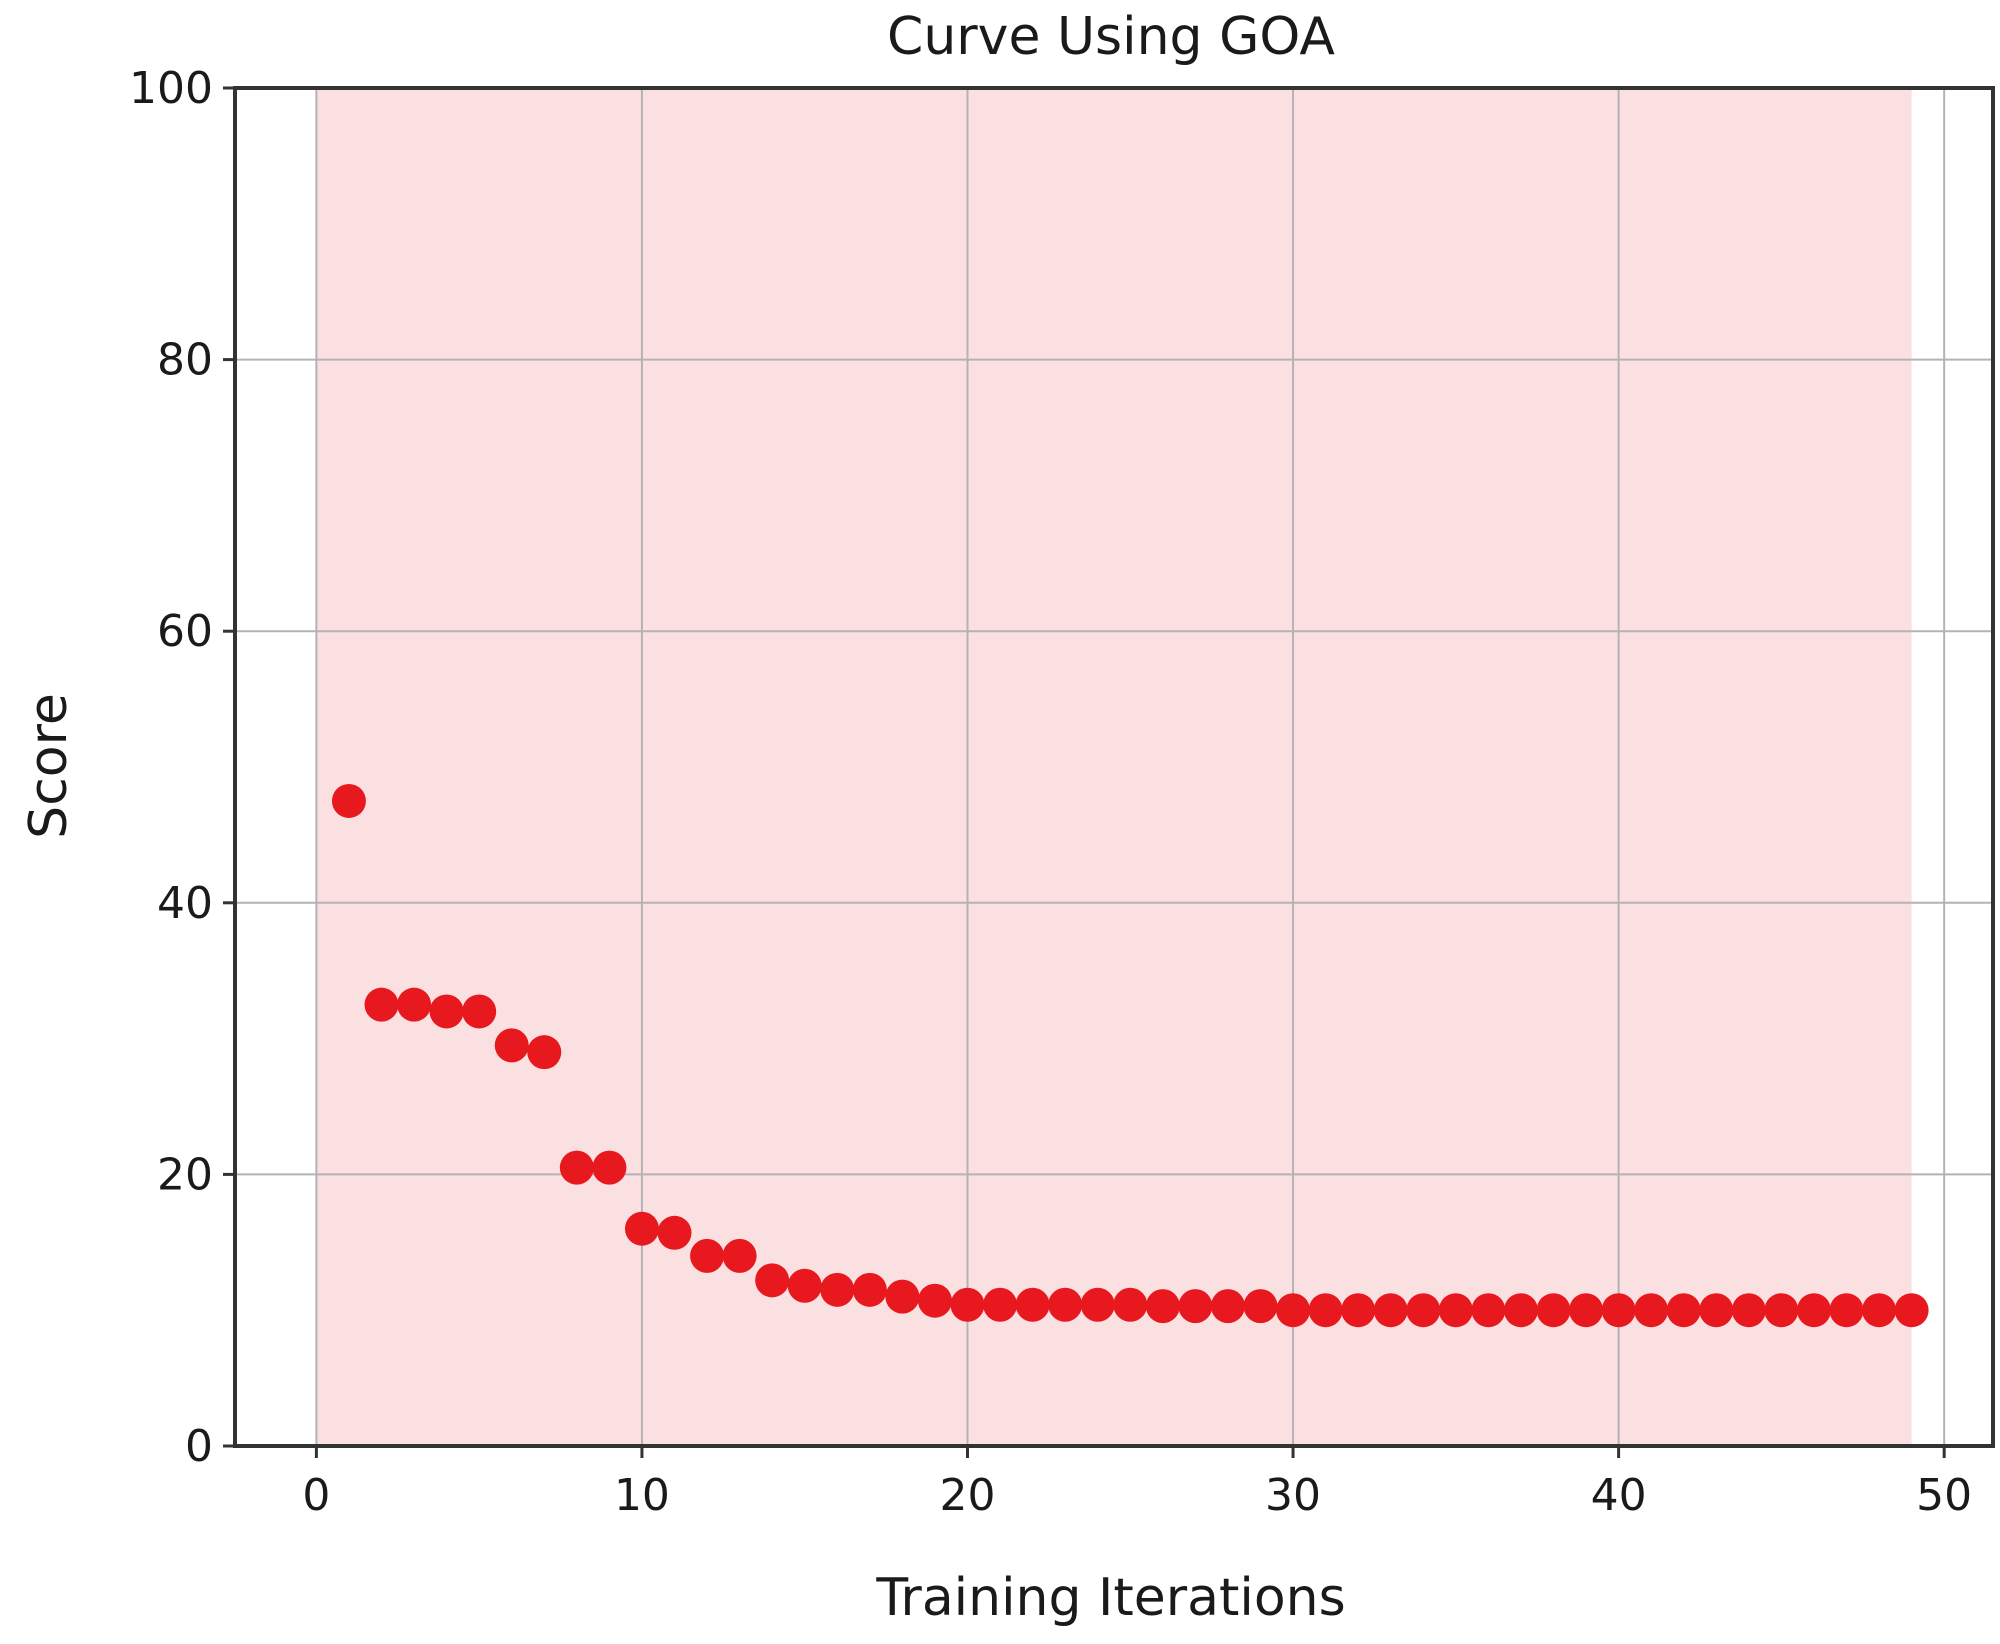  I want to click on y-tick-label: 100, so click(171, 88).